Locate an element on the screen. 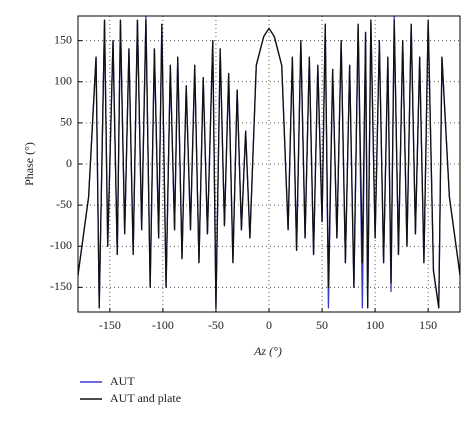  y-tick-label: -100 is located at coordinates (61, 245).